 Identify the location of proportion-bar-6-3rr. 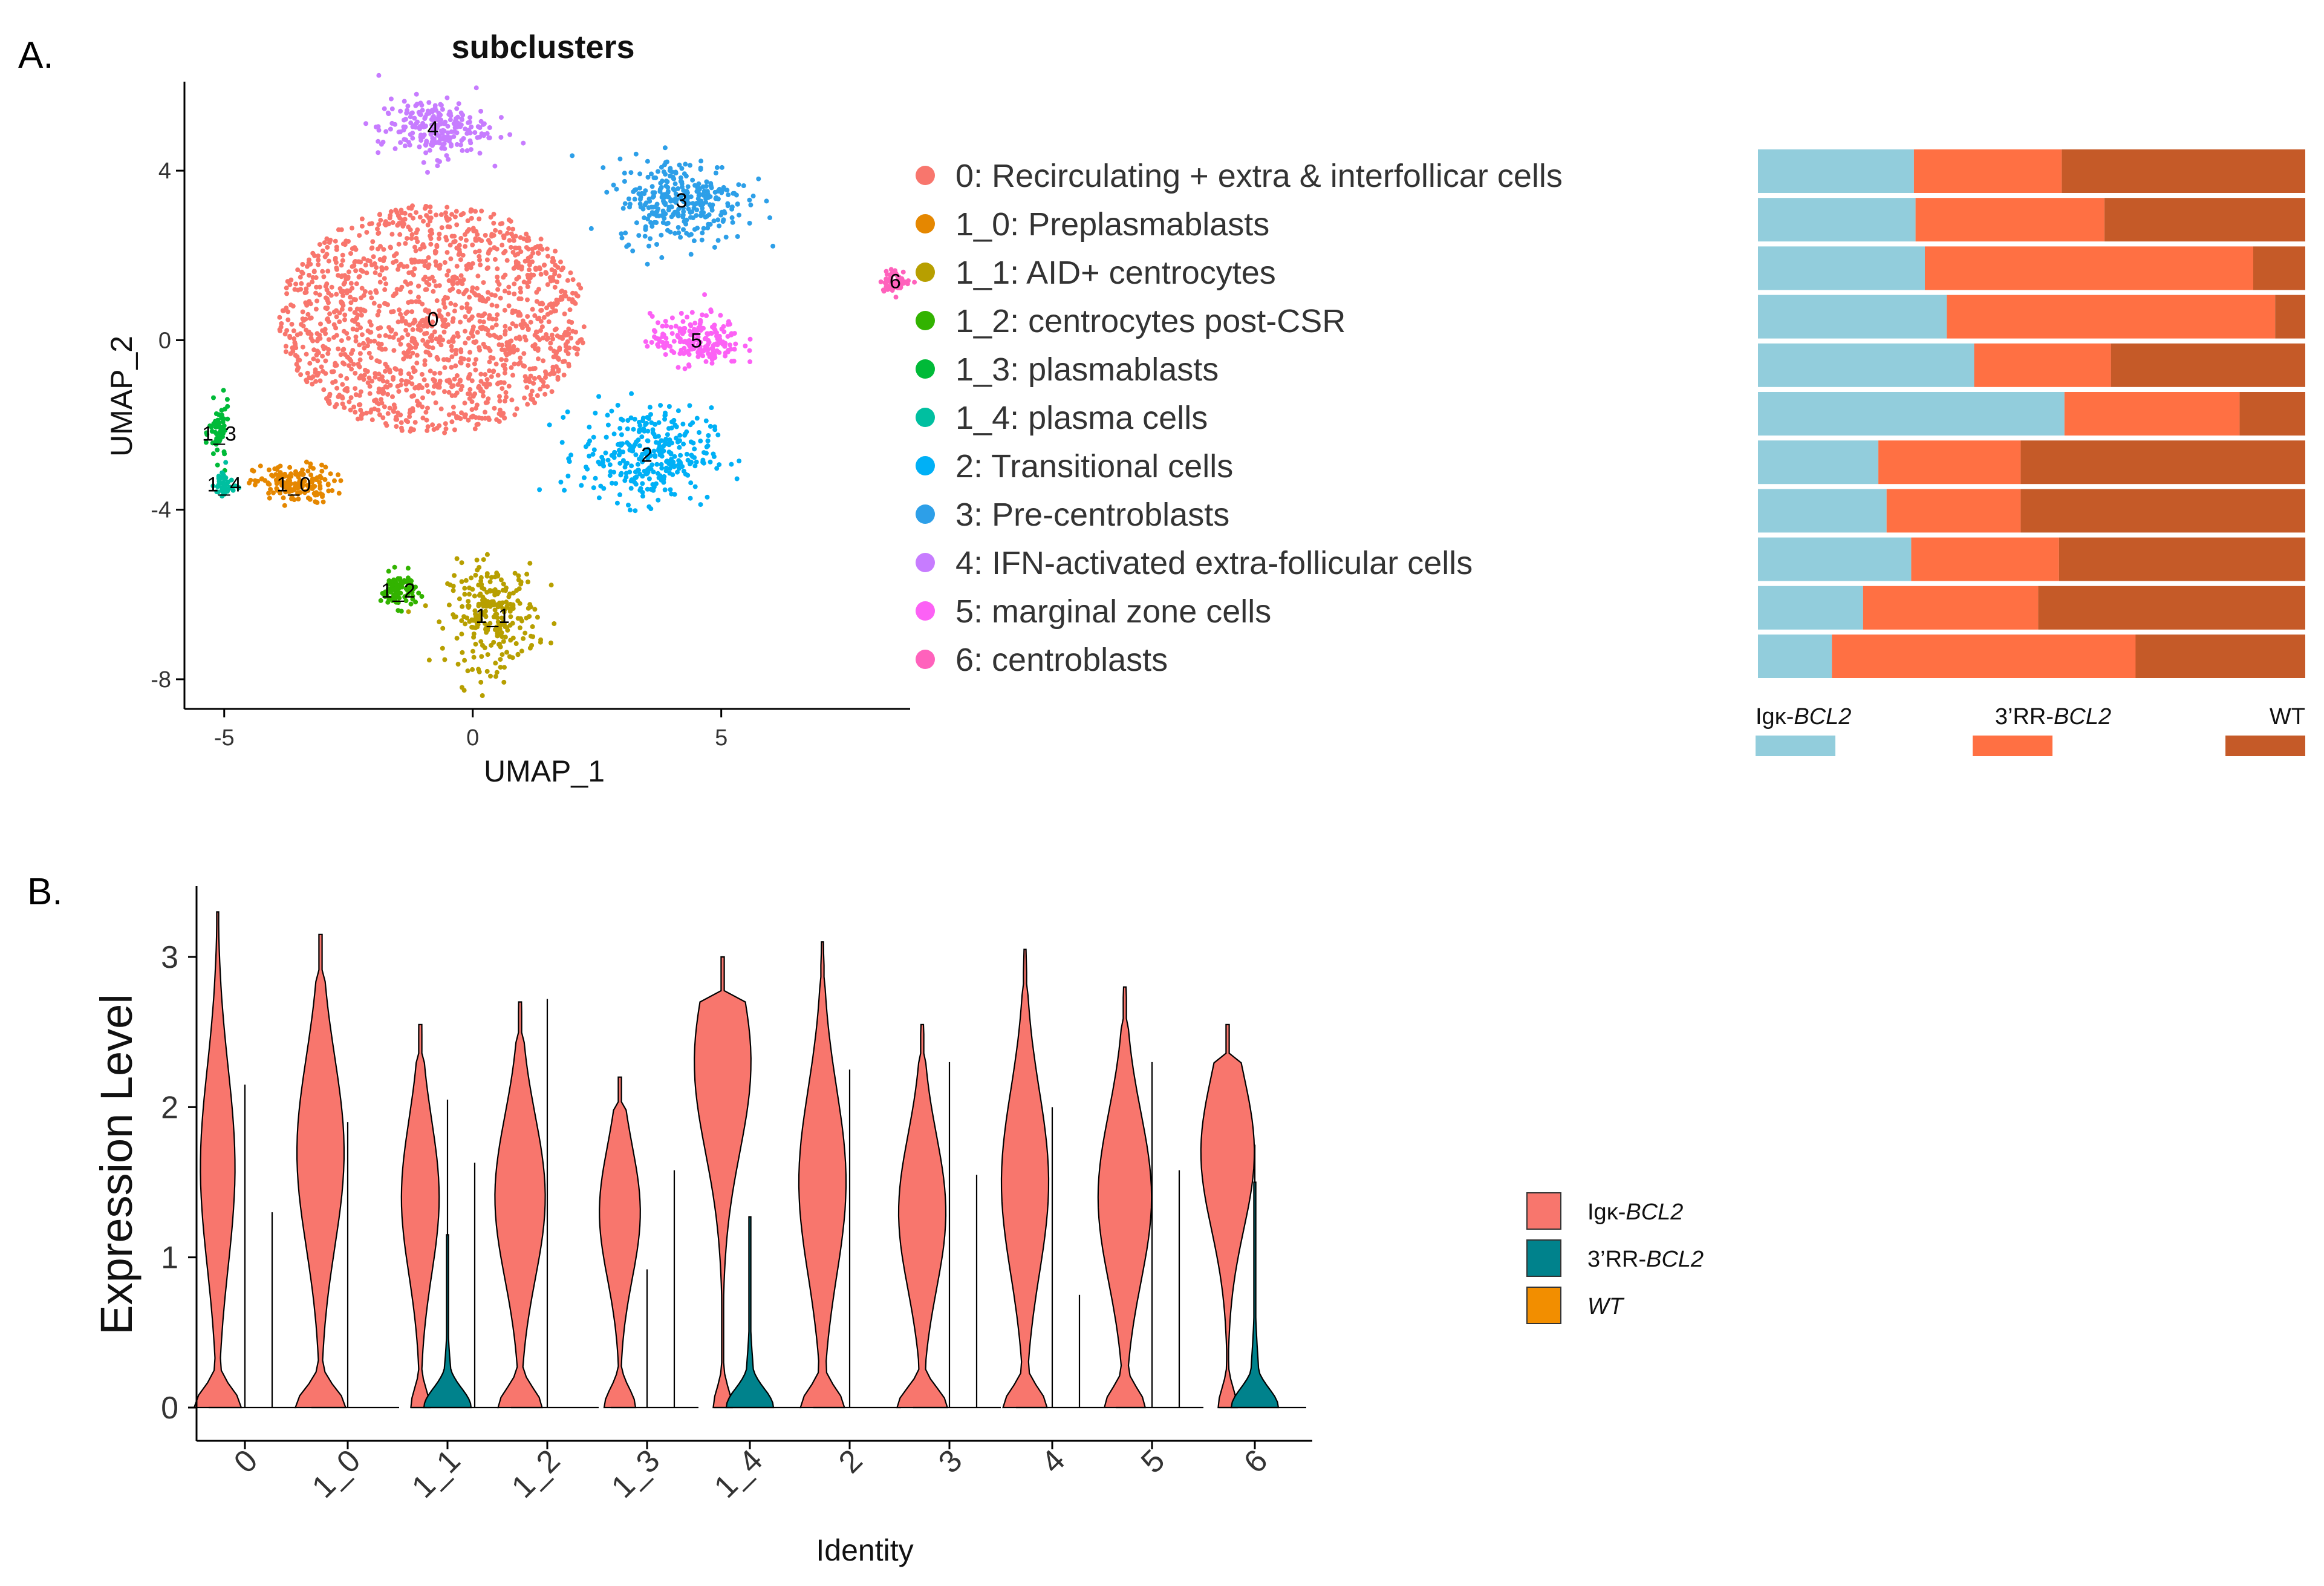
(1984, 656).